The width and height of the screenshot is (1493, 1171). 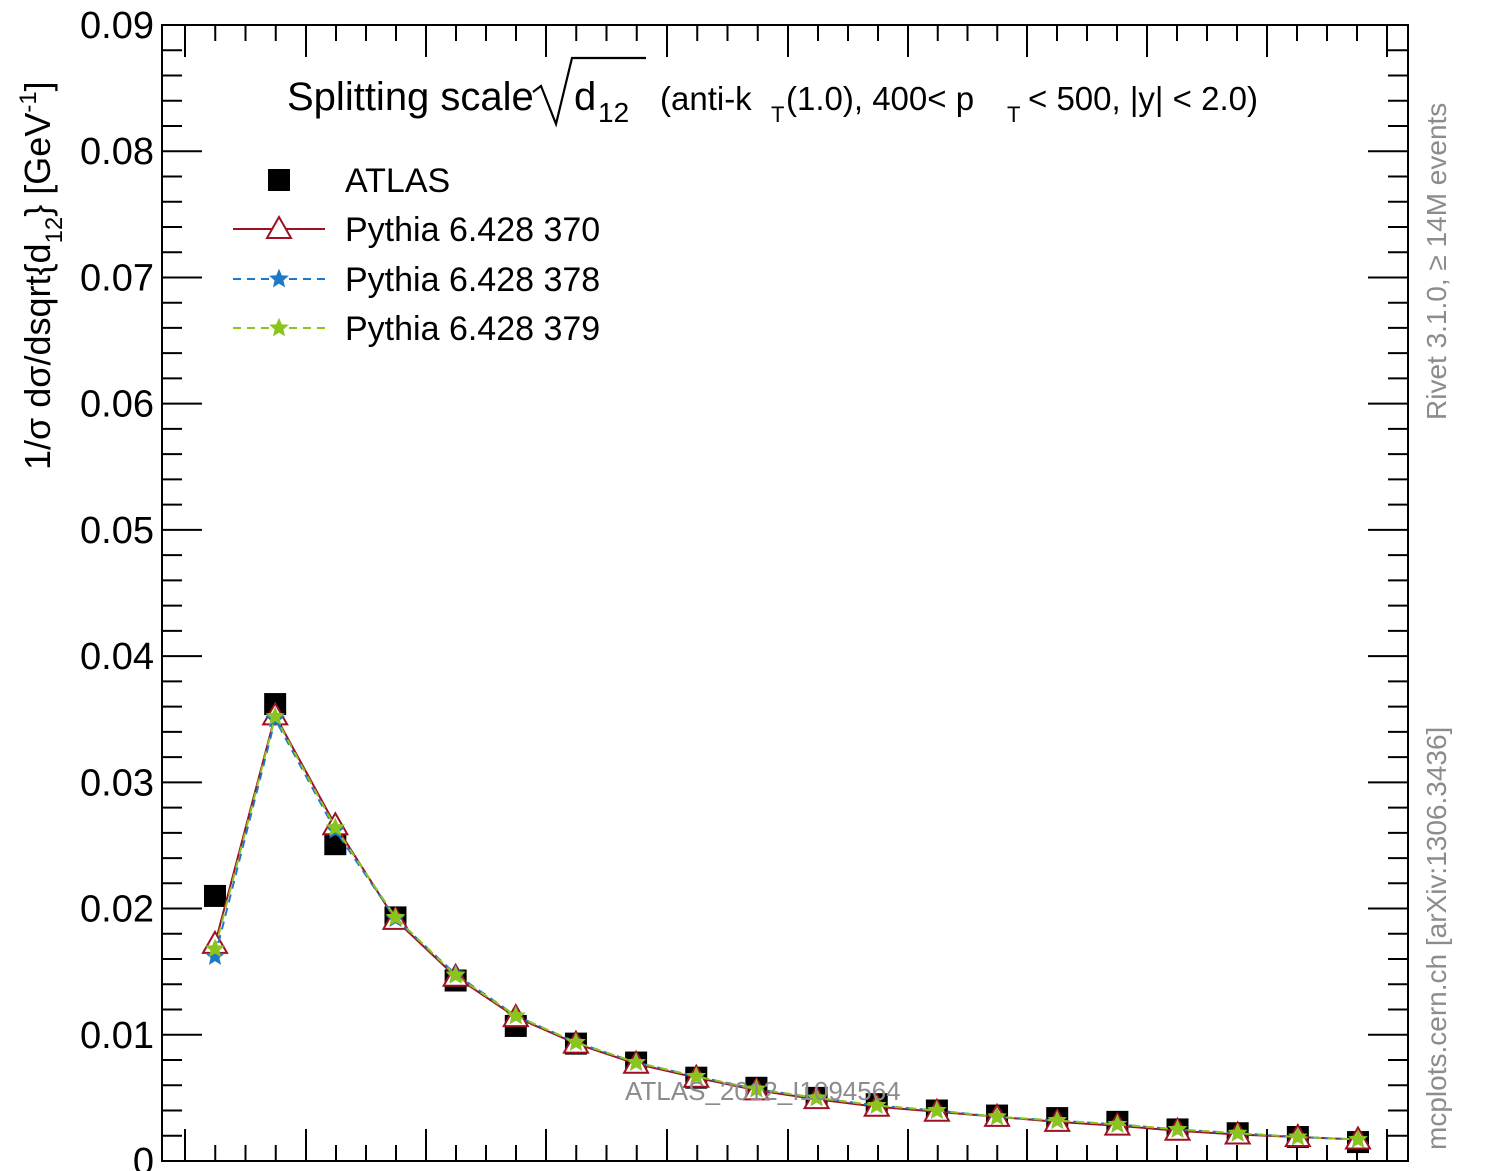 What do you see at coordinates (117, 588) in the screenshot?
I see `y-tick-labels: 0 0.01 0.02 0.03 0.04 0.05 0.06 0.07 0.08 0.09` at bounding box center [117, 588].